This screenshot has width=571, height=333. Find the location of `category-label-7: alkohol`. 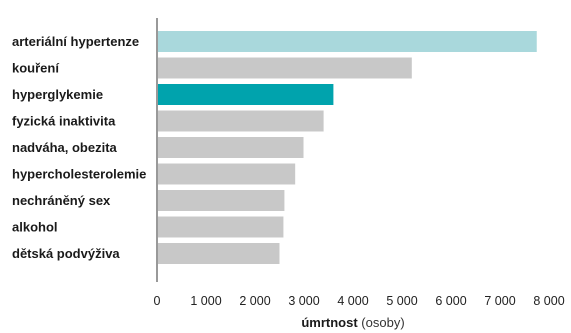

category-label-7: alkohol is located at coordinates (35, 227).